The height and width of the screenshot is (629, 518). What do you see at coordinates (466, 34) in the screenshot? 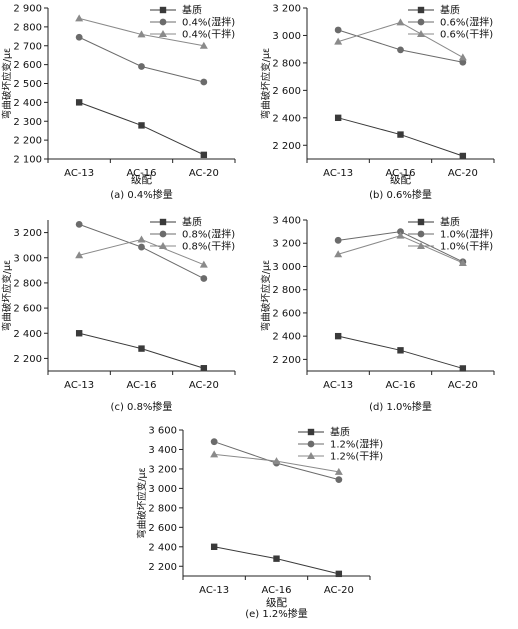
I see `legend-label: 0.6%(干拌)` at bounding box center [466, 34].